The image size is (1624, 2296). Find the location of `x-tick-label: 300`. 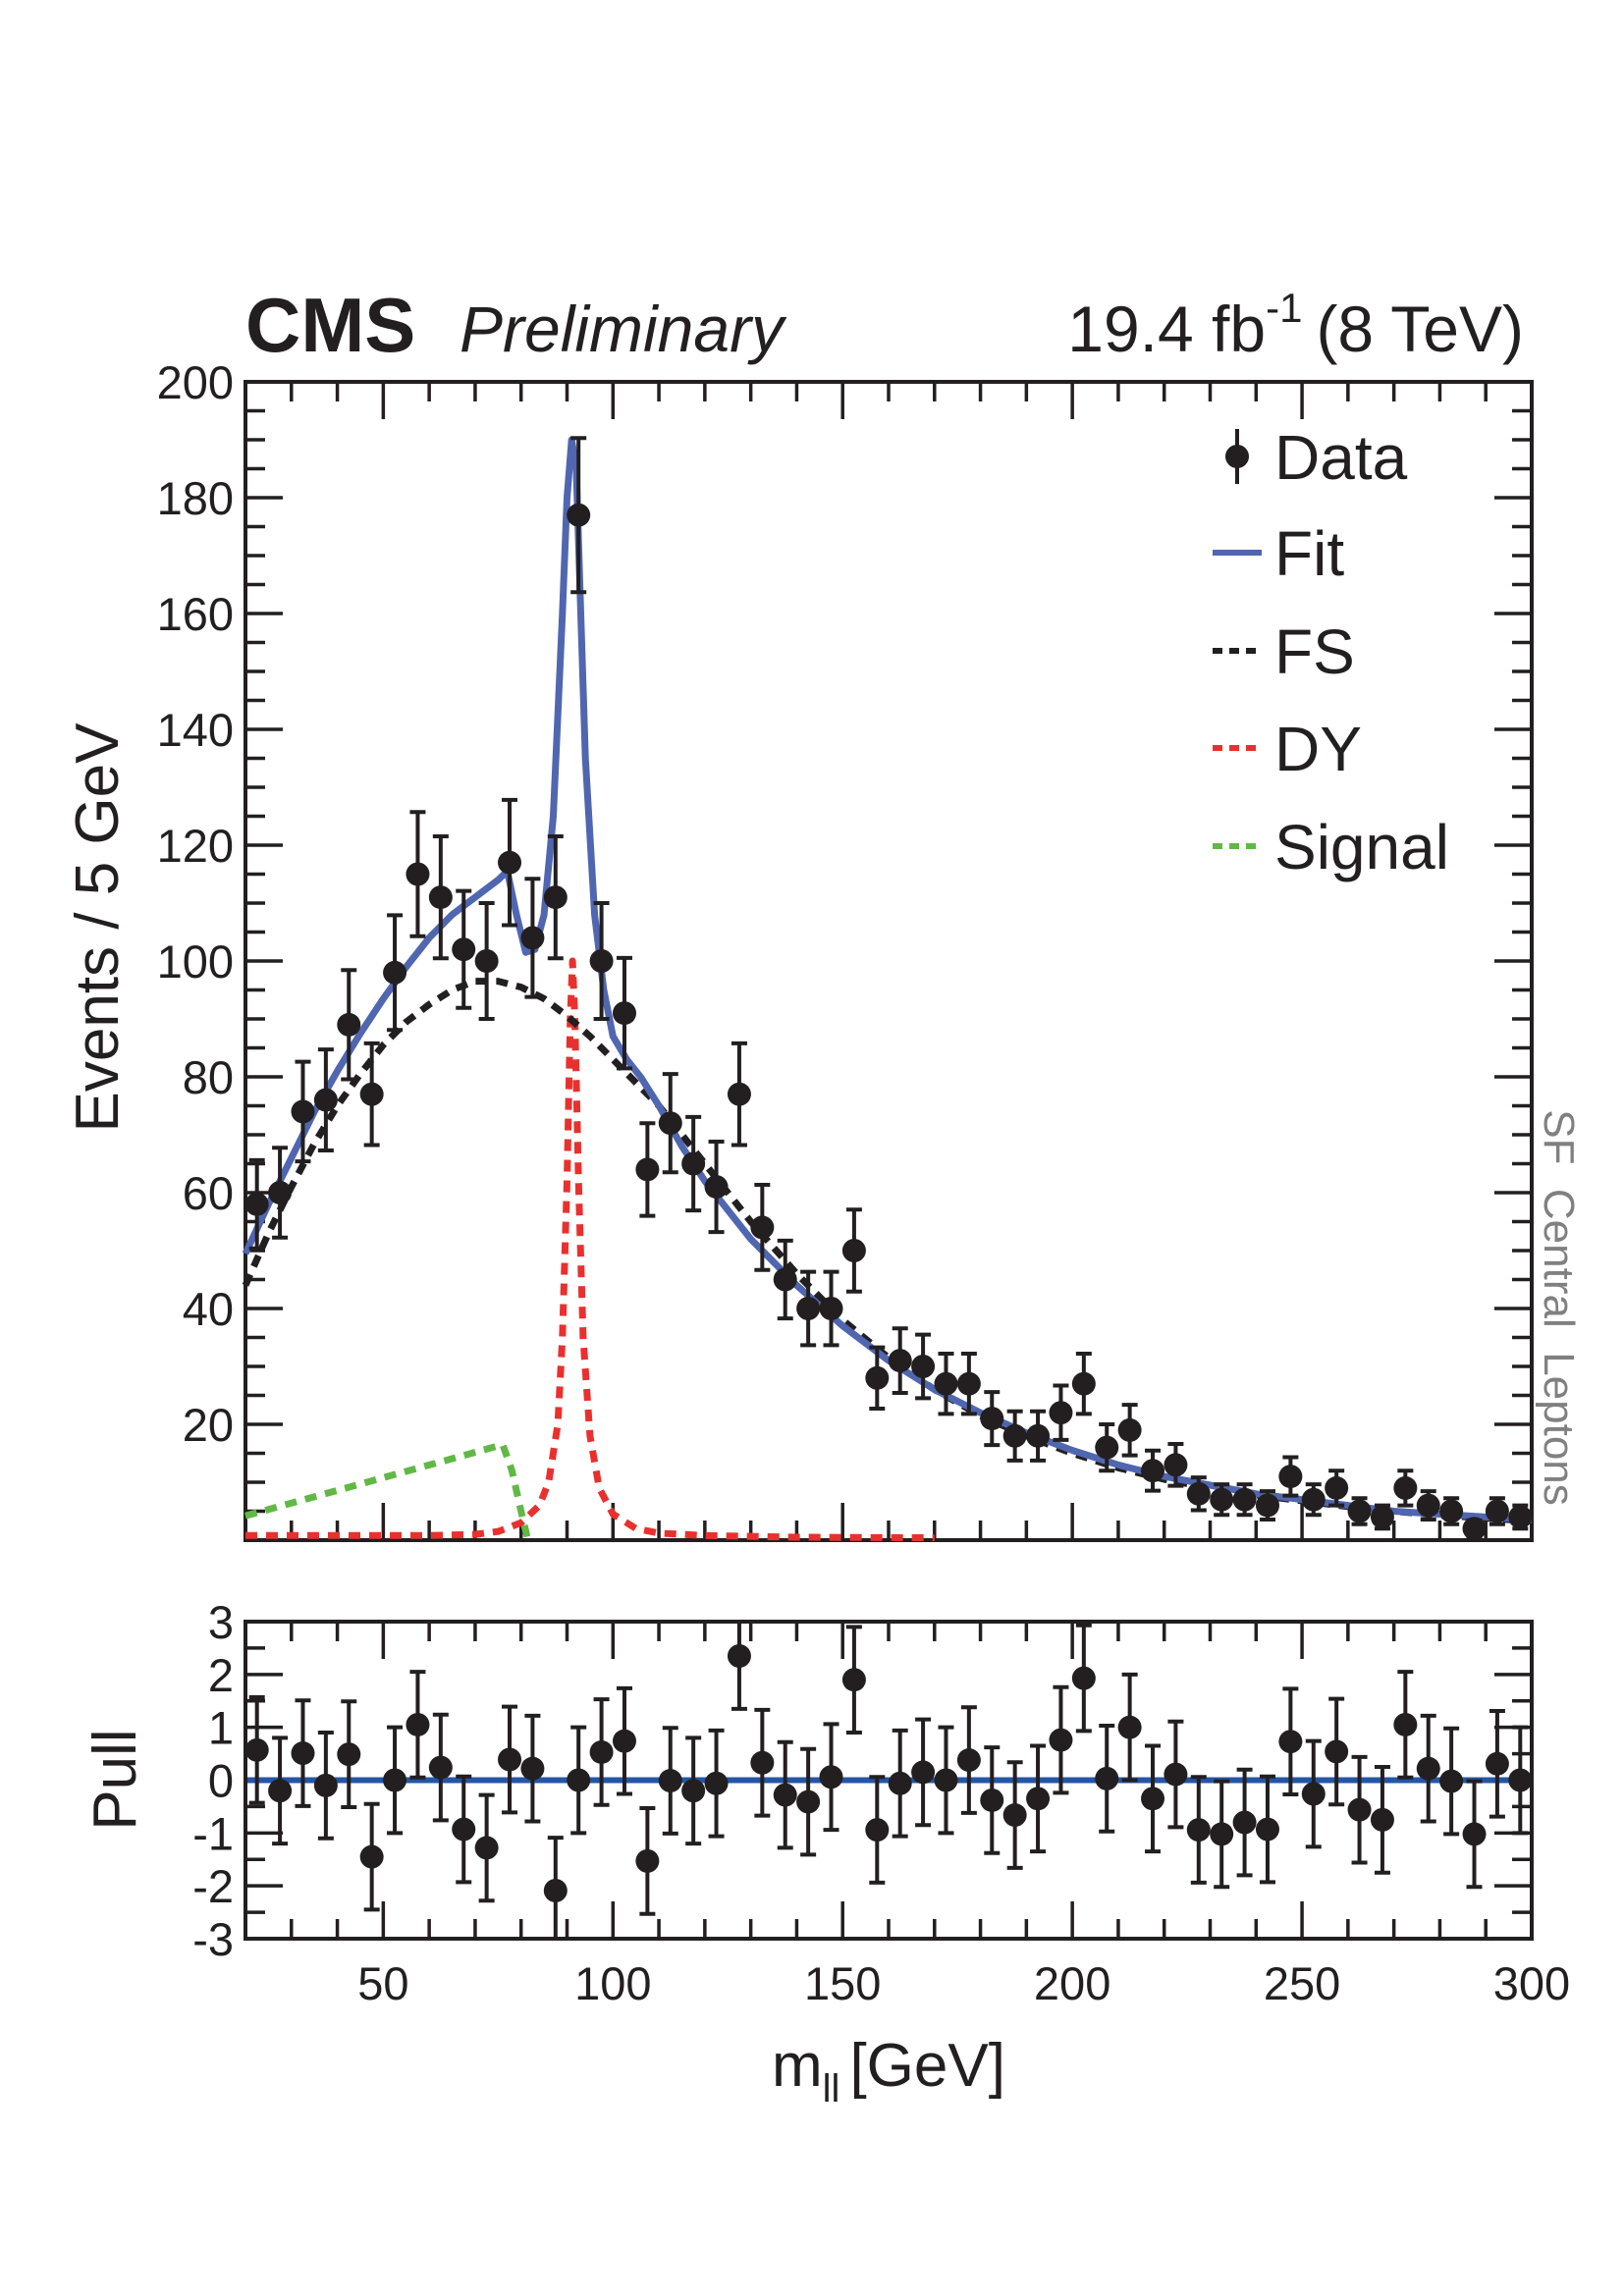

x-tick-label: 300 is located at coordinates (1531, 1983).